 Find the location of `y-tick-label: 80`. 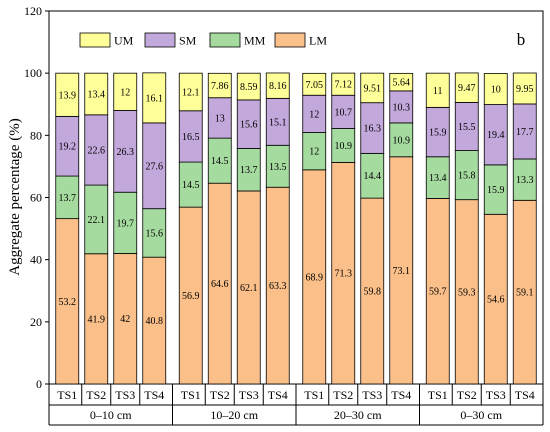

y-tick-label: 80 is located at coordinates (36, 135).